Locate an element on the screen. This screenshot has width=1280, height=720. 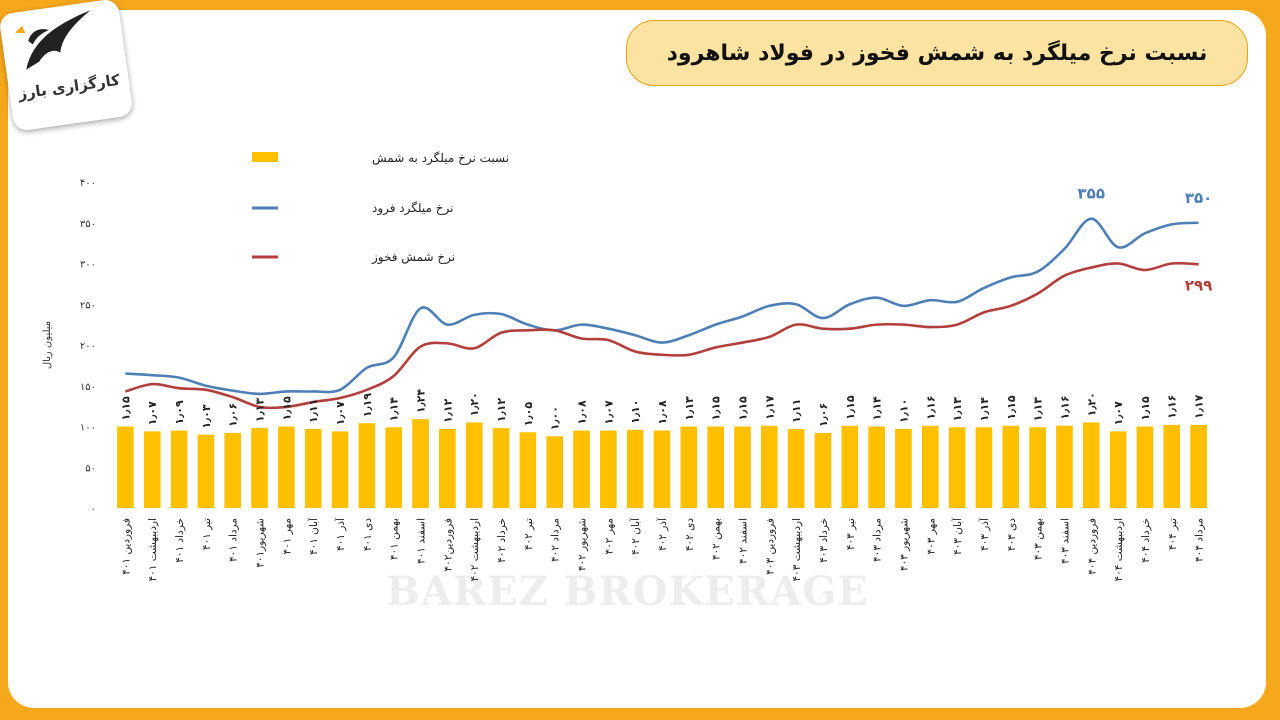
x-tick-label: مهر ۴۰۲ is located at coordinates (609, 536).